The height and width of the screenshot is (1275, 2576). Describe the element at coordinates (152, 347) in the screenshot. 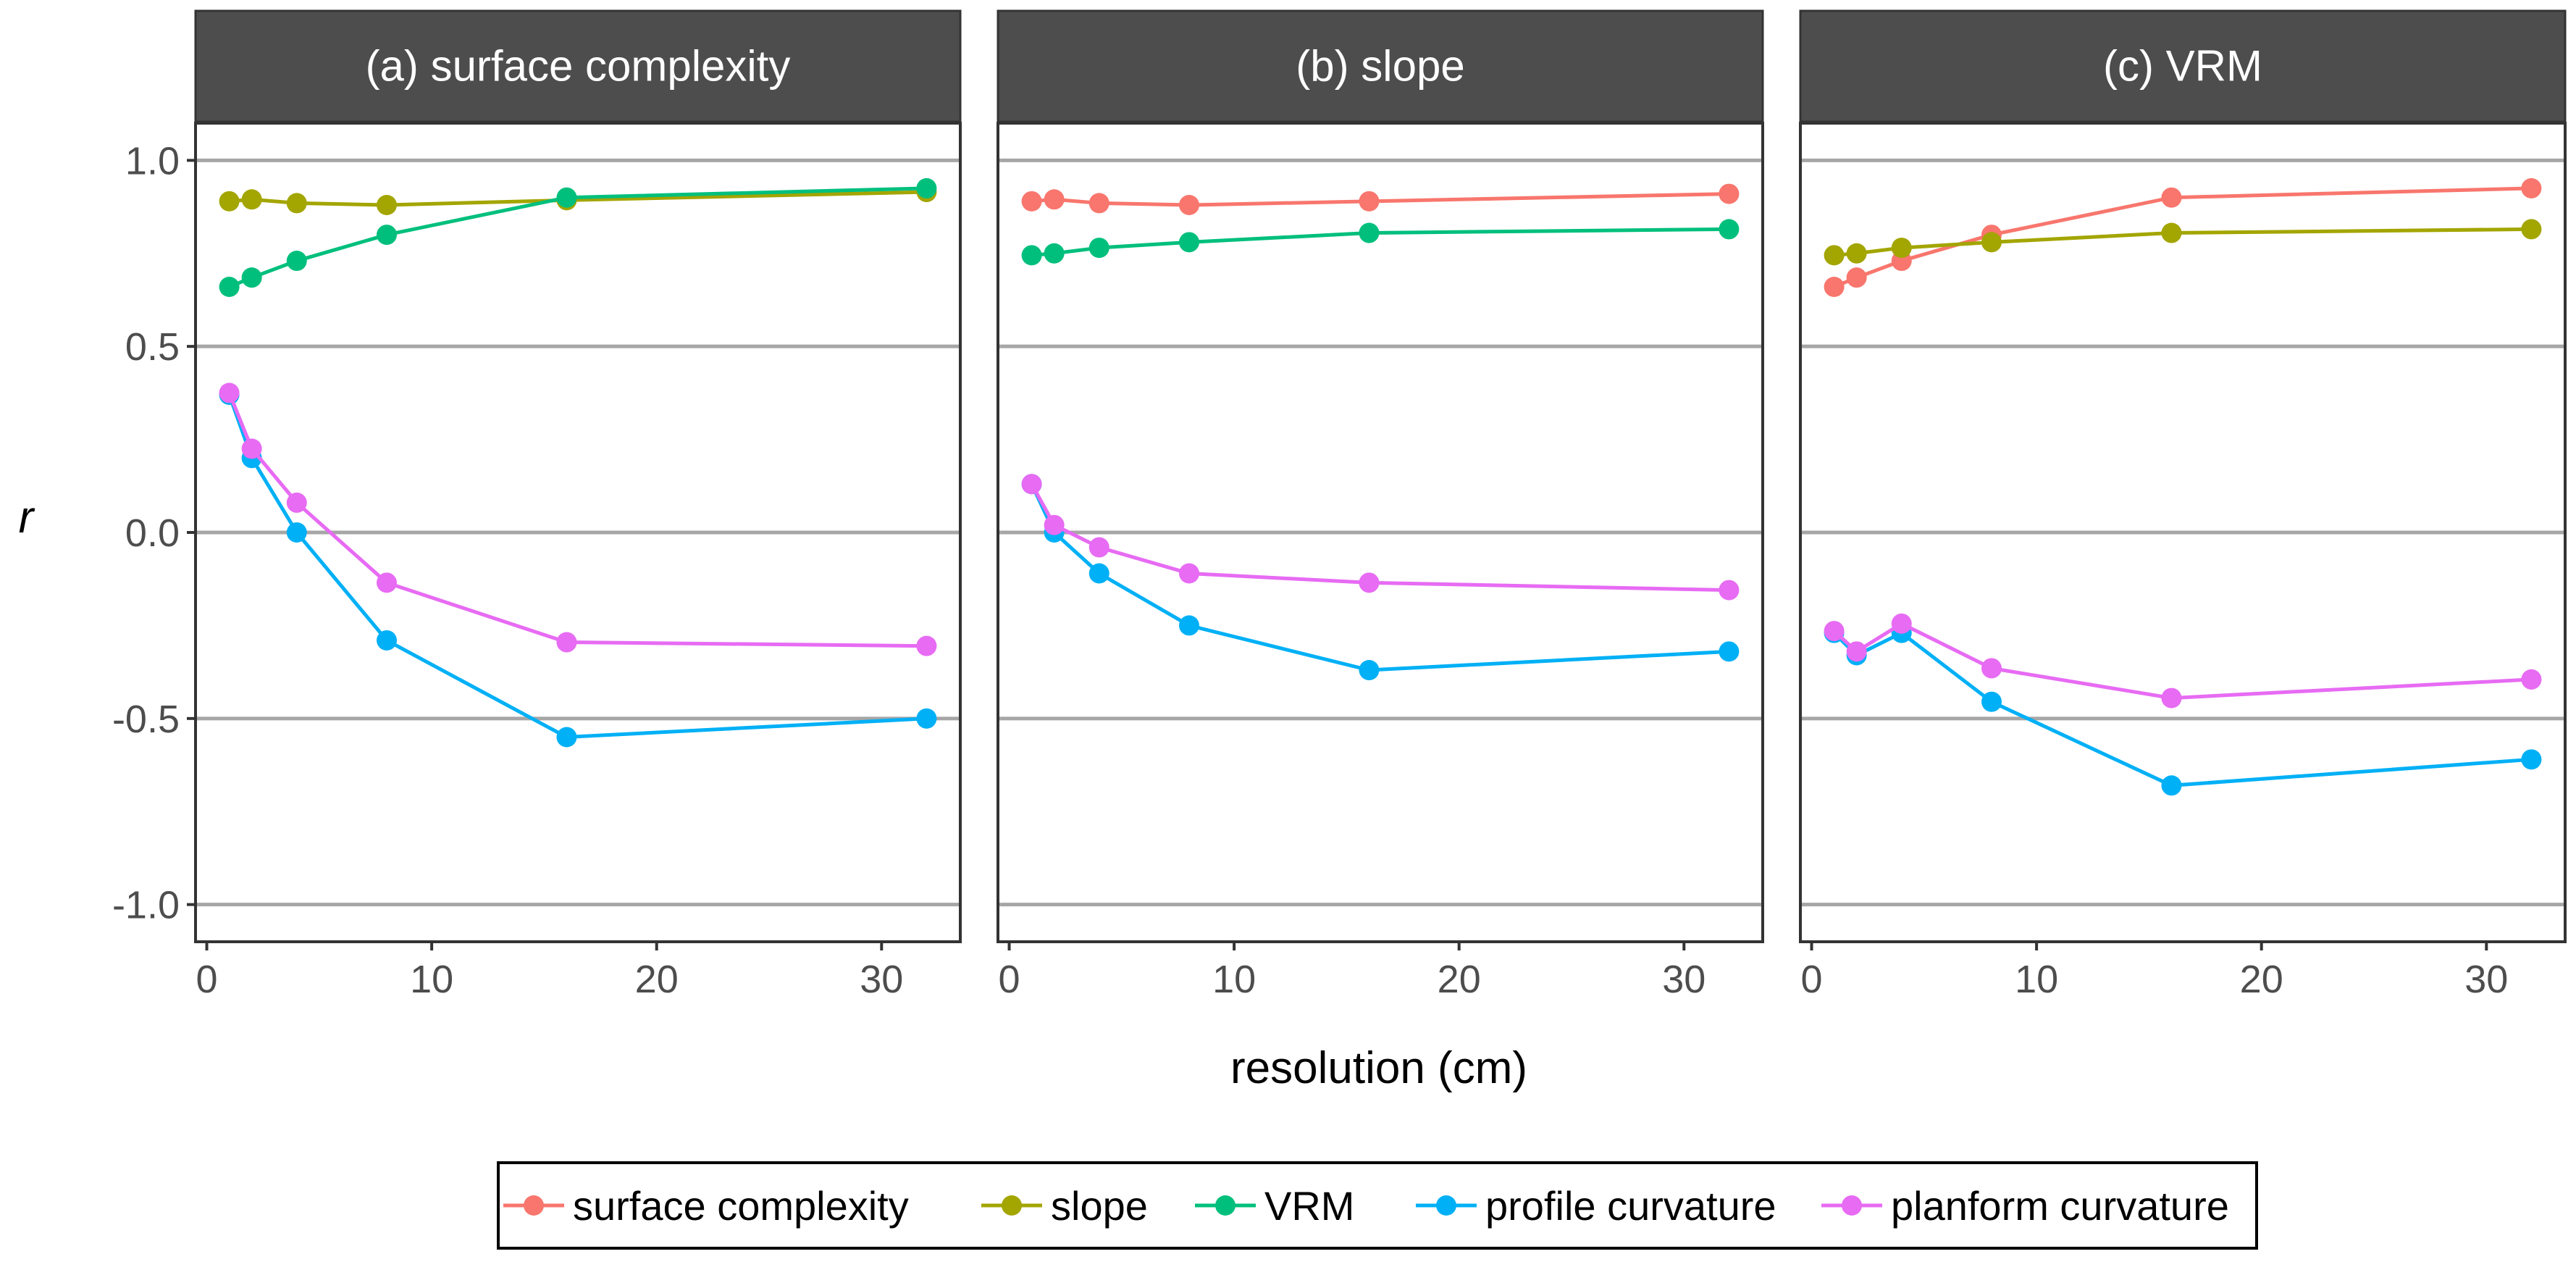

I see `y-tick-label: 0.5` at that location.